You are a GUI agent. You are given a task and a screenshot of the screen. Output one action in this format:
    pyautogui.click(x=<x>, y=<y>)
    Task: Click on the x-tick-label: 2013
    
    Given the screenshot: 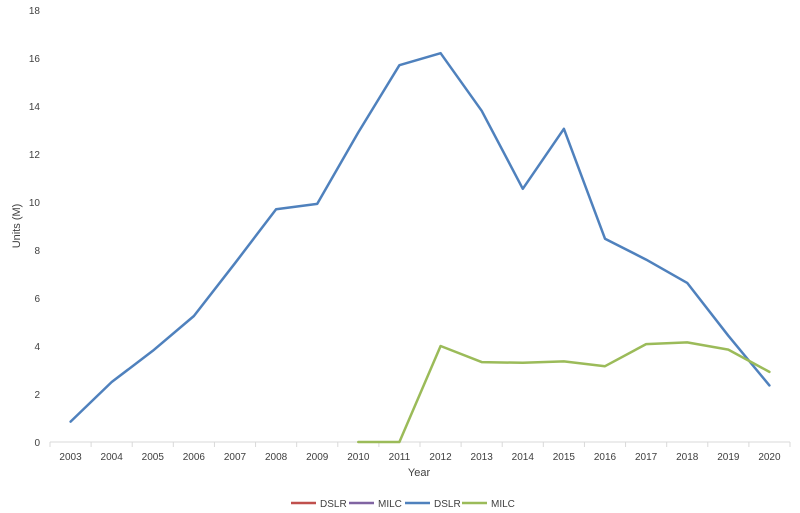 What is the action you would take?
    pyautogui.click(x=482, y=457)
    